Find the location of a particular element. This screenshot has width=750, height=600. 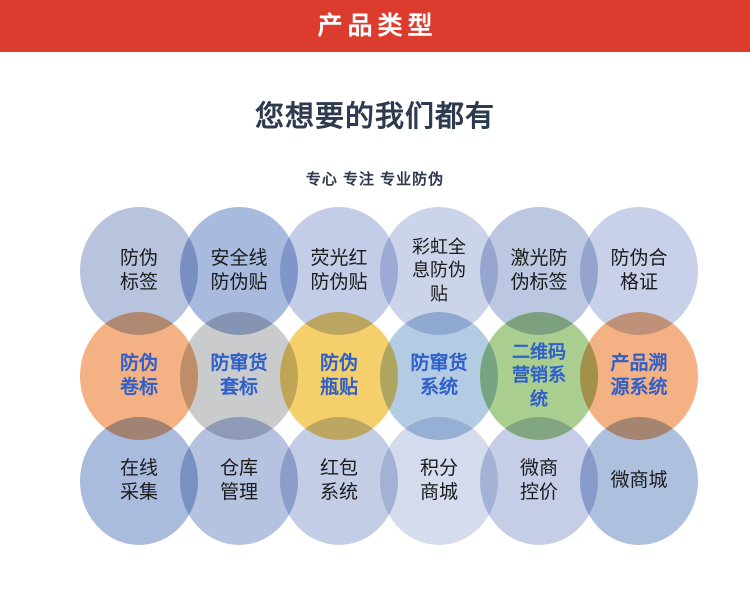

bubble-row3-item1: 在线 采集 is located at coordinates (139, 481).